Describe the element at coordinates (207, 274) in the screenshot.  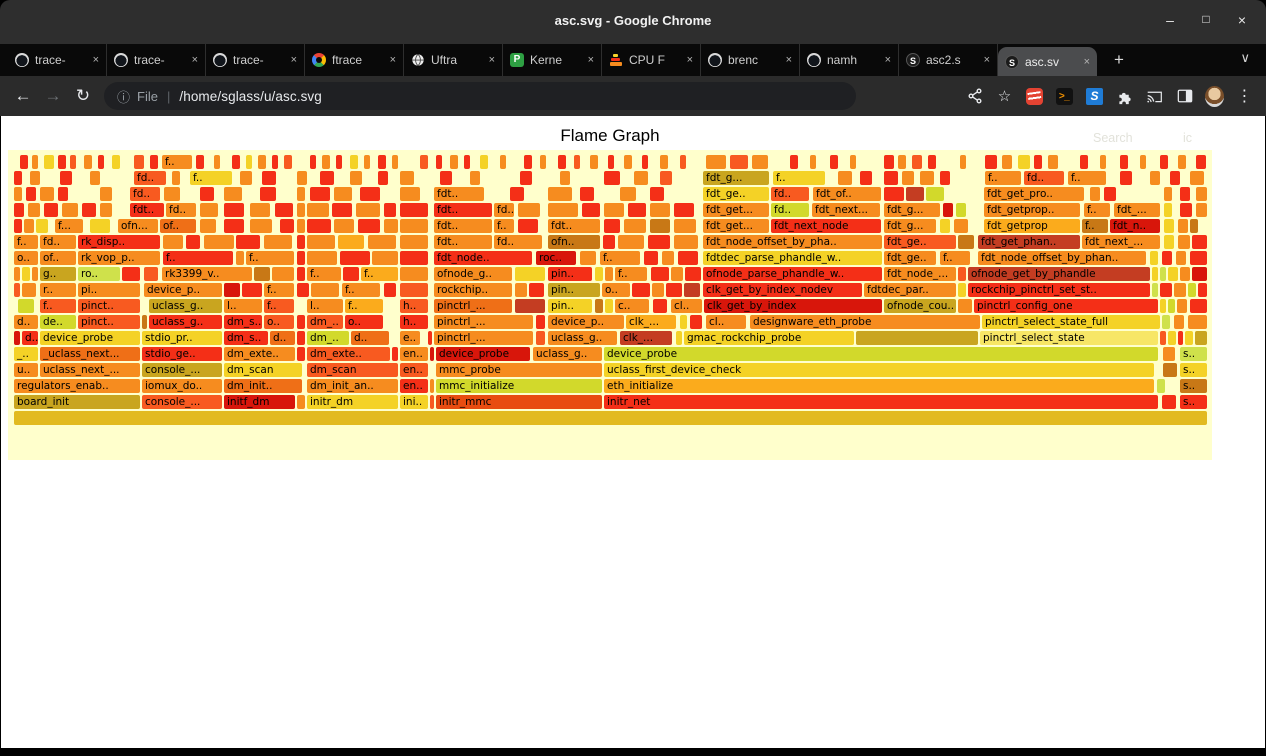
I see `flame-frame: rk3399_v..` at that location.